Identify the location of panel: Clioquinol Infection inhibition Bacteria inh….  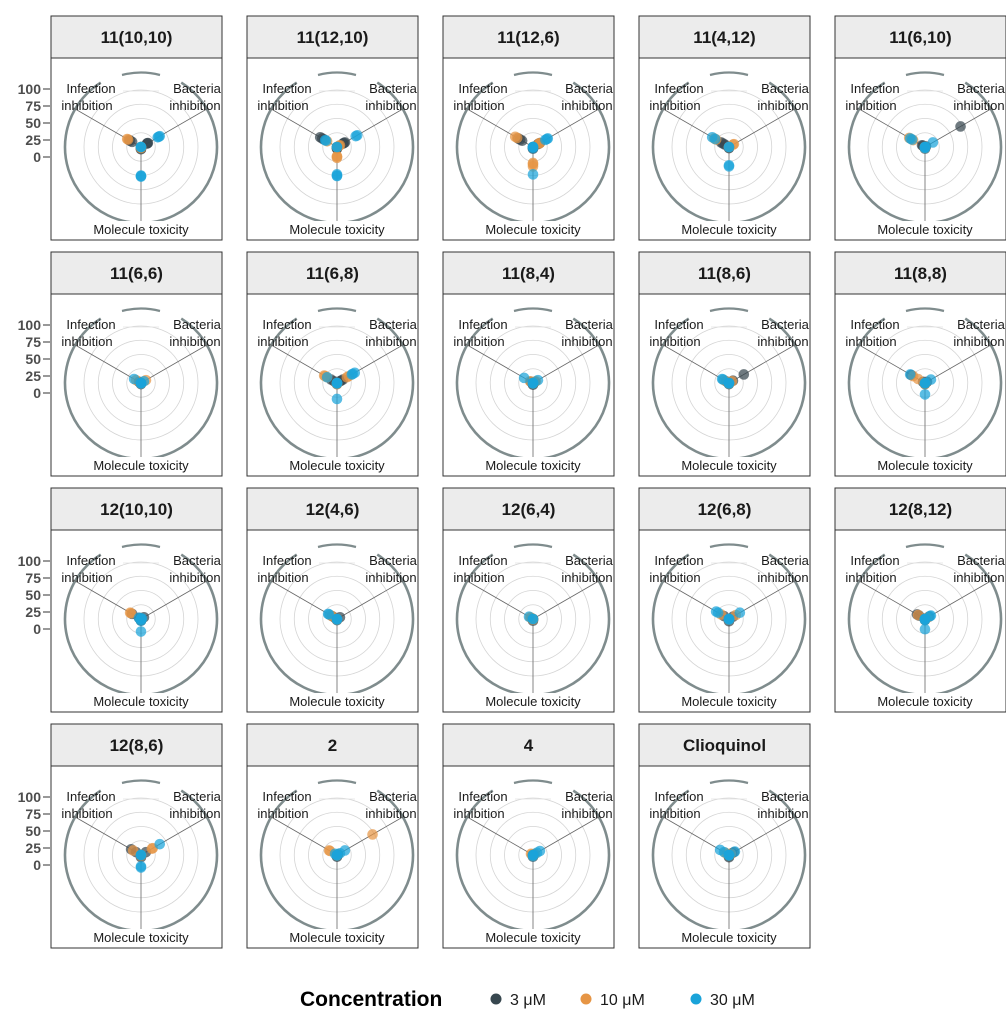
(724, 836).